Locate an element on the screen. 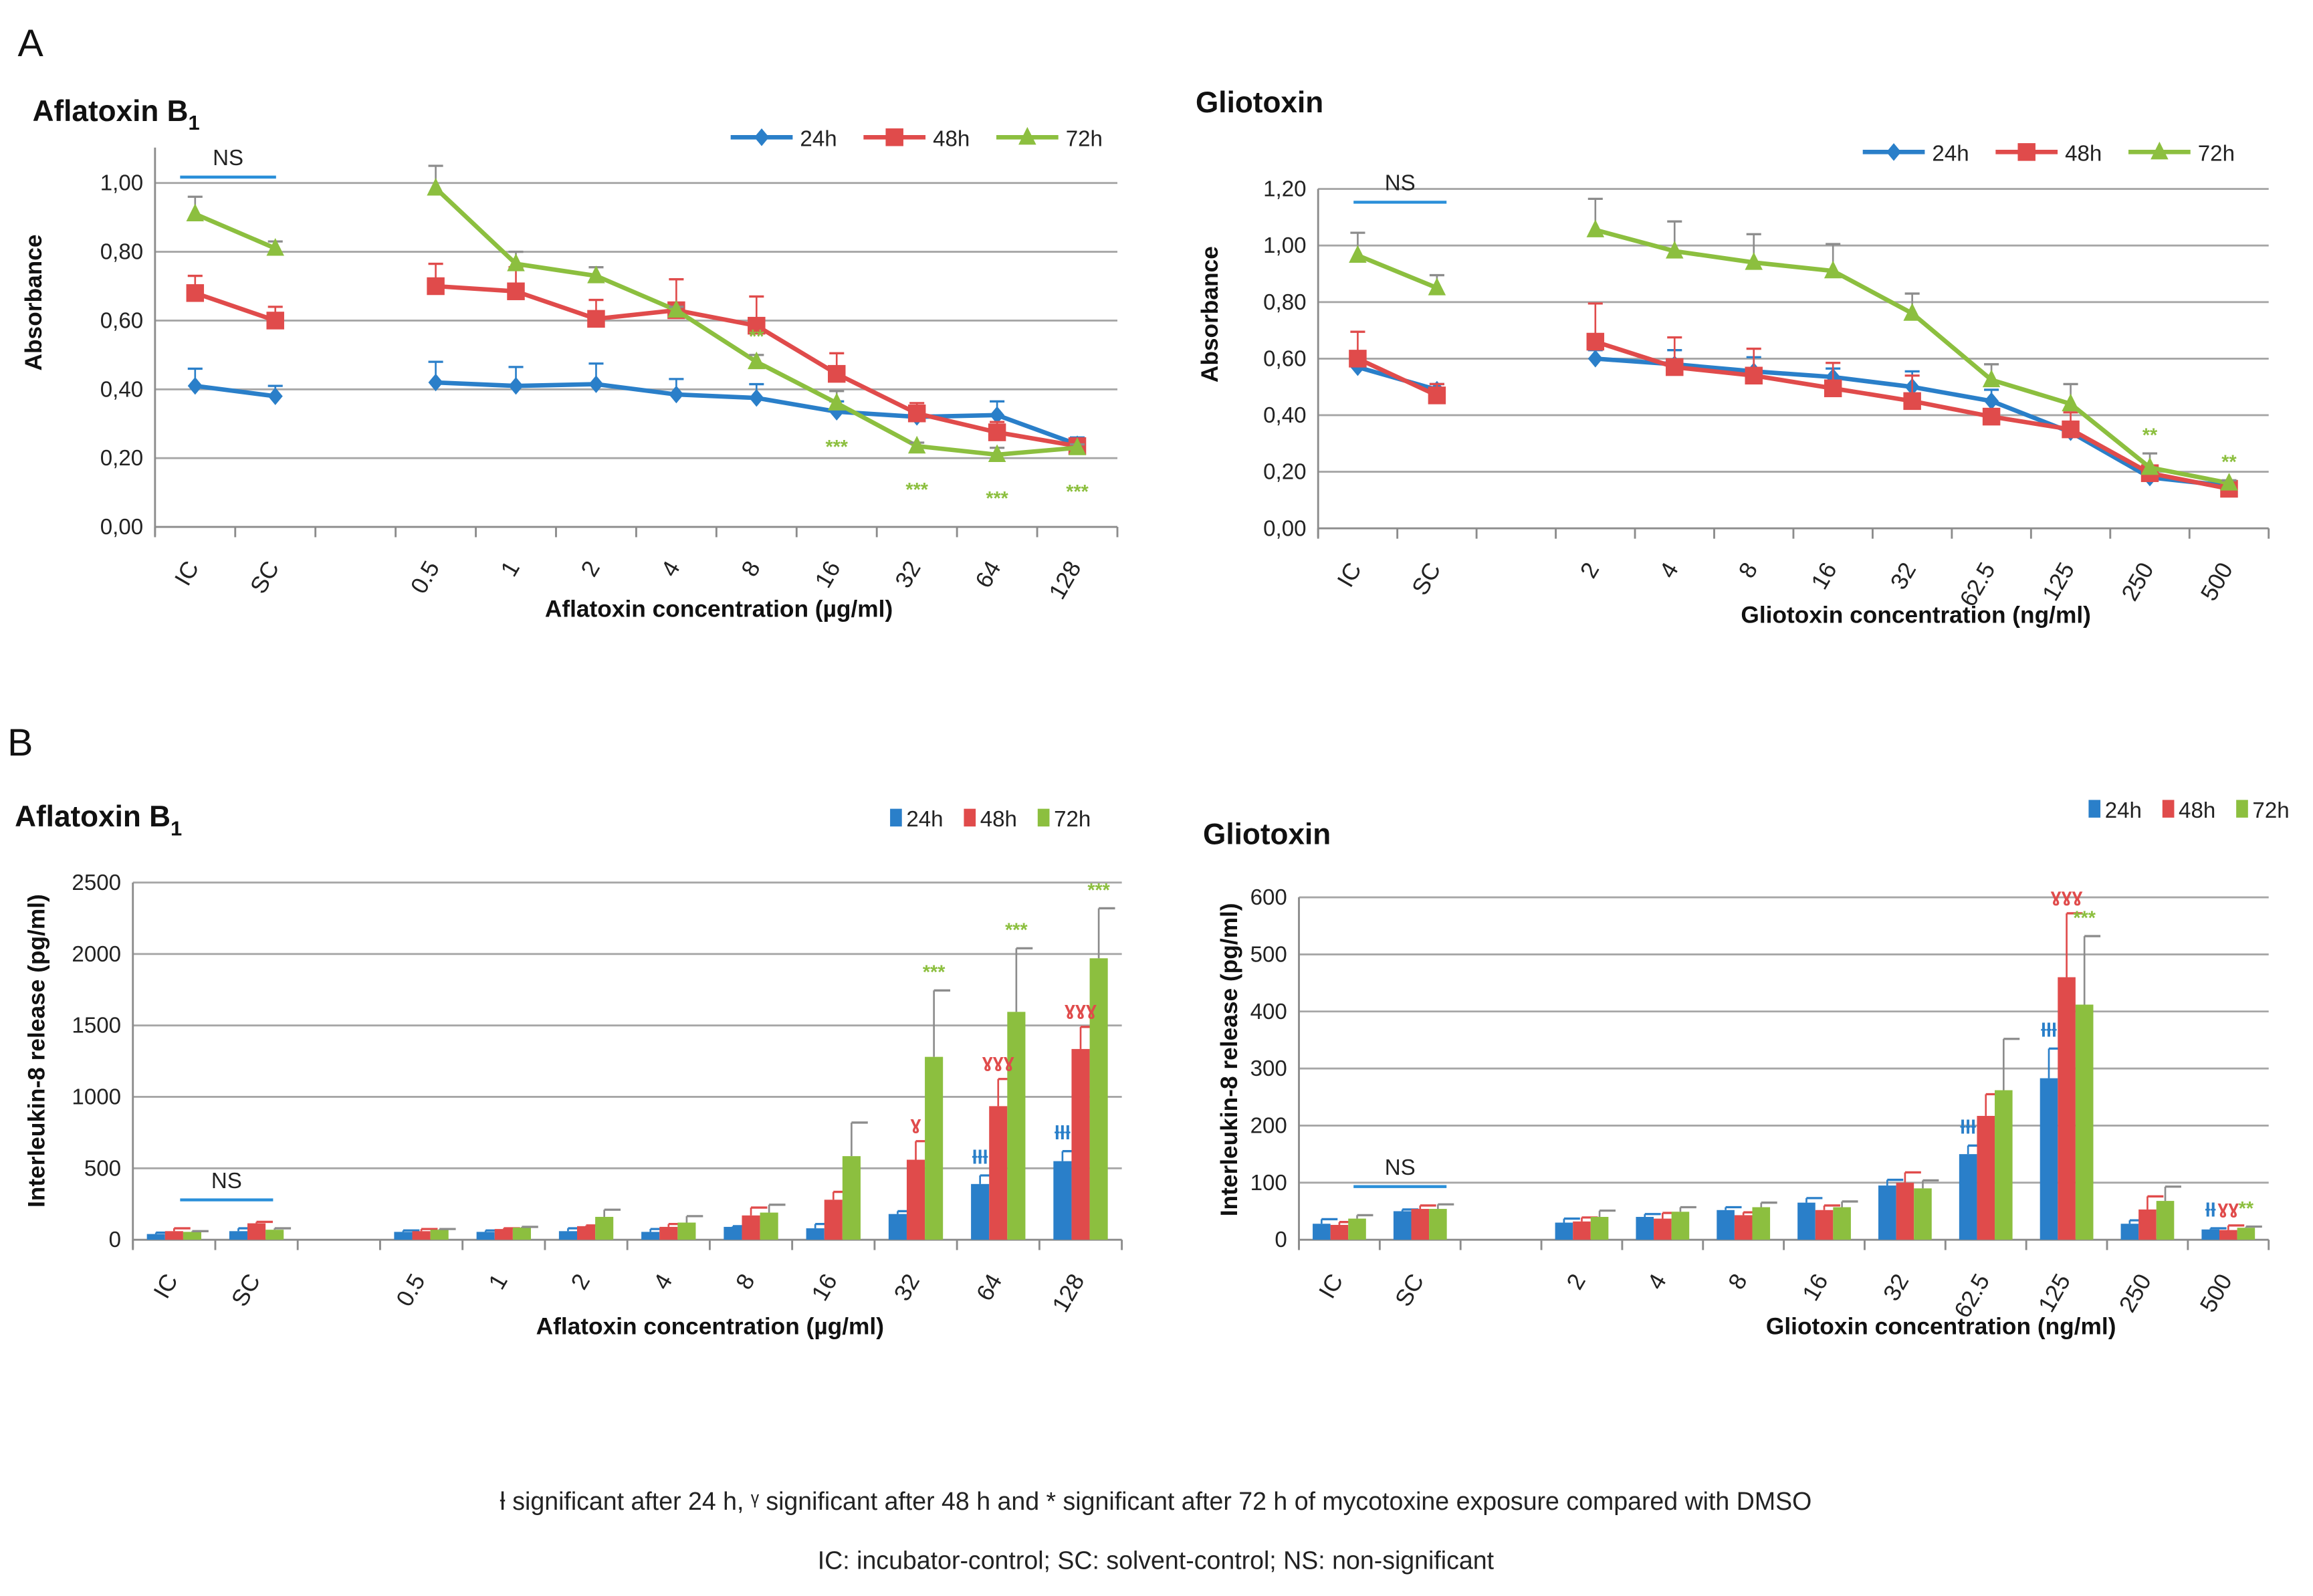 The image size is (2313, 1596). x-axis-label: Gliotoxin concentration (ng/ml) is located at coordinates (1916, 615).